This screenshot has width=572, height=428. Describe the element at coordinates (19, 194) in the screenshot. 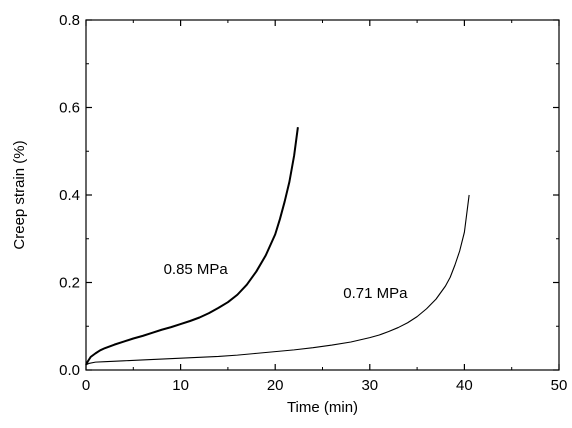

I see `y-axis-title: Creep strain (%)` at that location.